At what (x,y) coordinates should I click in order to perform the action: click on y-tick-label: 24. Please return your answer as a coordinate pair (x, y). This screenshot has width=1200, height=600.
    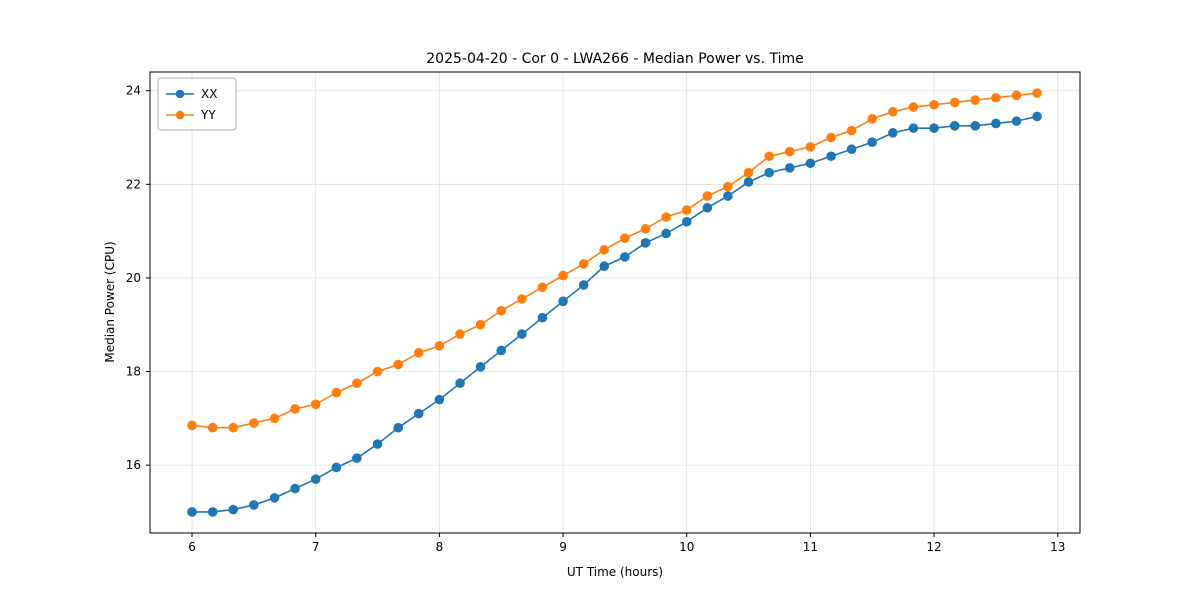
    Looking at the image, I should click on (133, 91).